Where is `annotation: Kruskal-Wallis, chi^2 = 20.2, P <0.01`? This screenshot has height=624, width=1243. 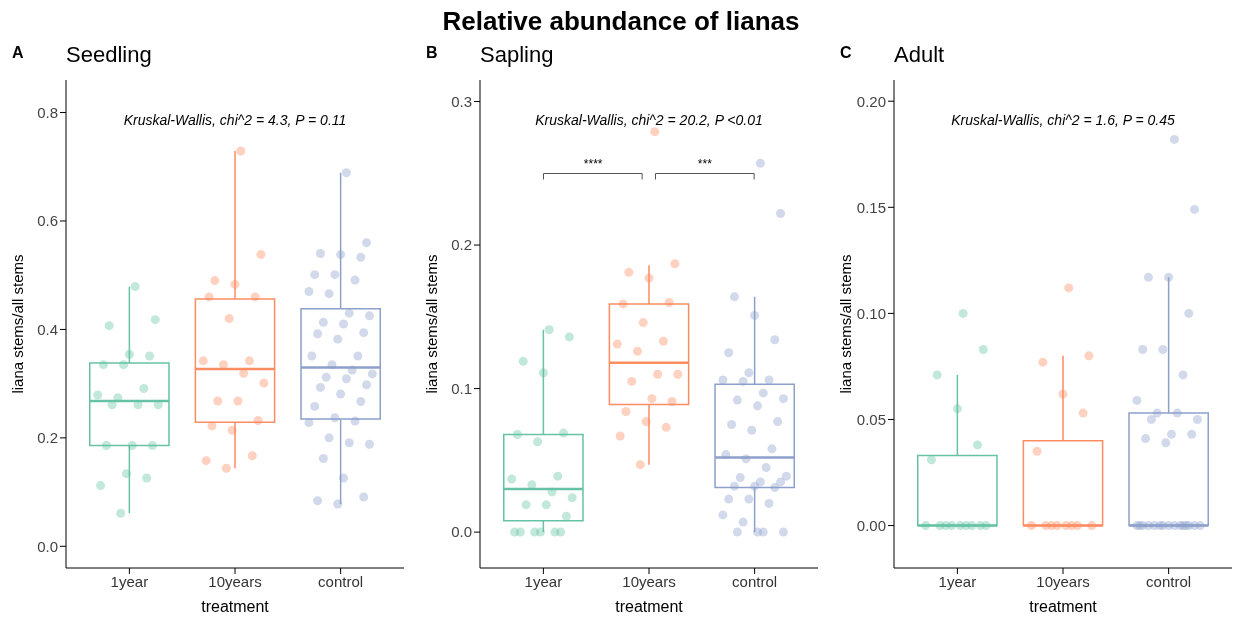 annotation: Kruskal-Wallis, chi^2 = 20.2, P <0.01 is located at coordinates (649, 120).